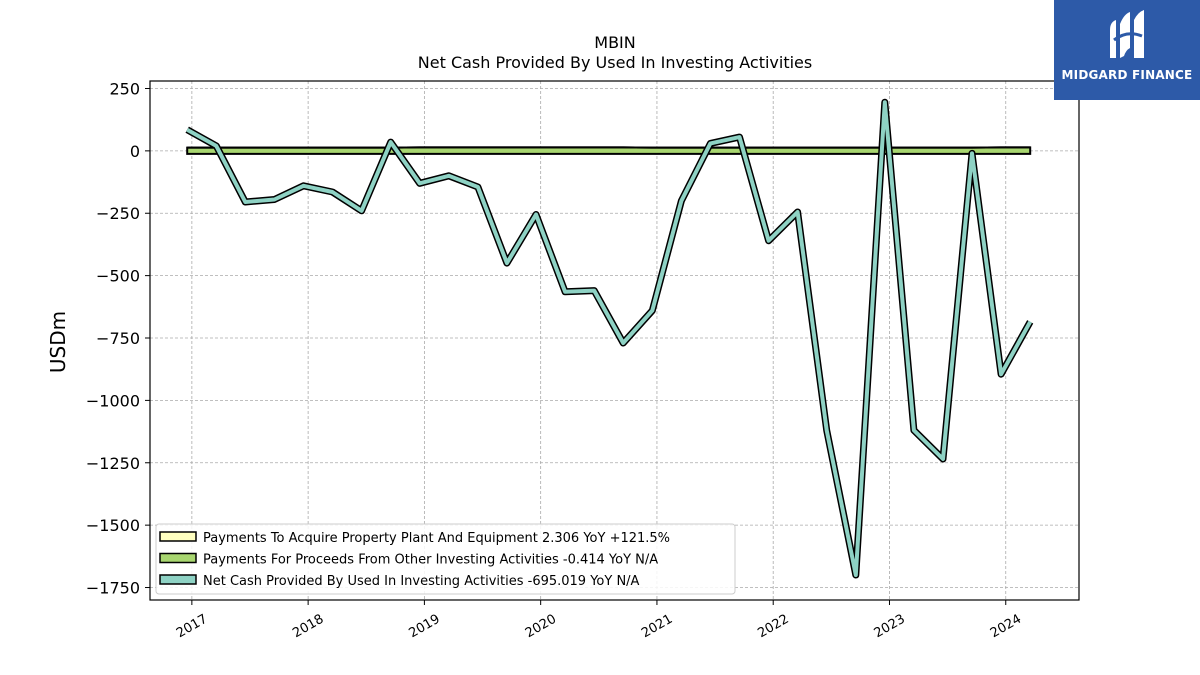 This screenshot has width=1200, height=675. I want to click on x-tick-label: 2022, so click(773, 627).